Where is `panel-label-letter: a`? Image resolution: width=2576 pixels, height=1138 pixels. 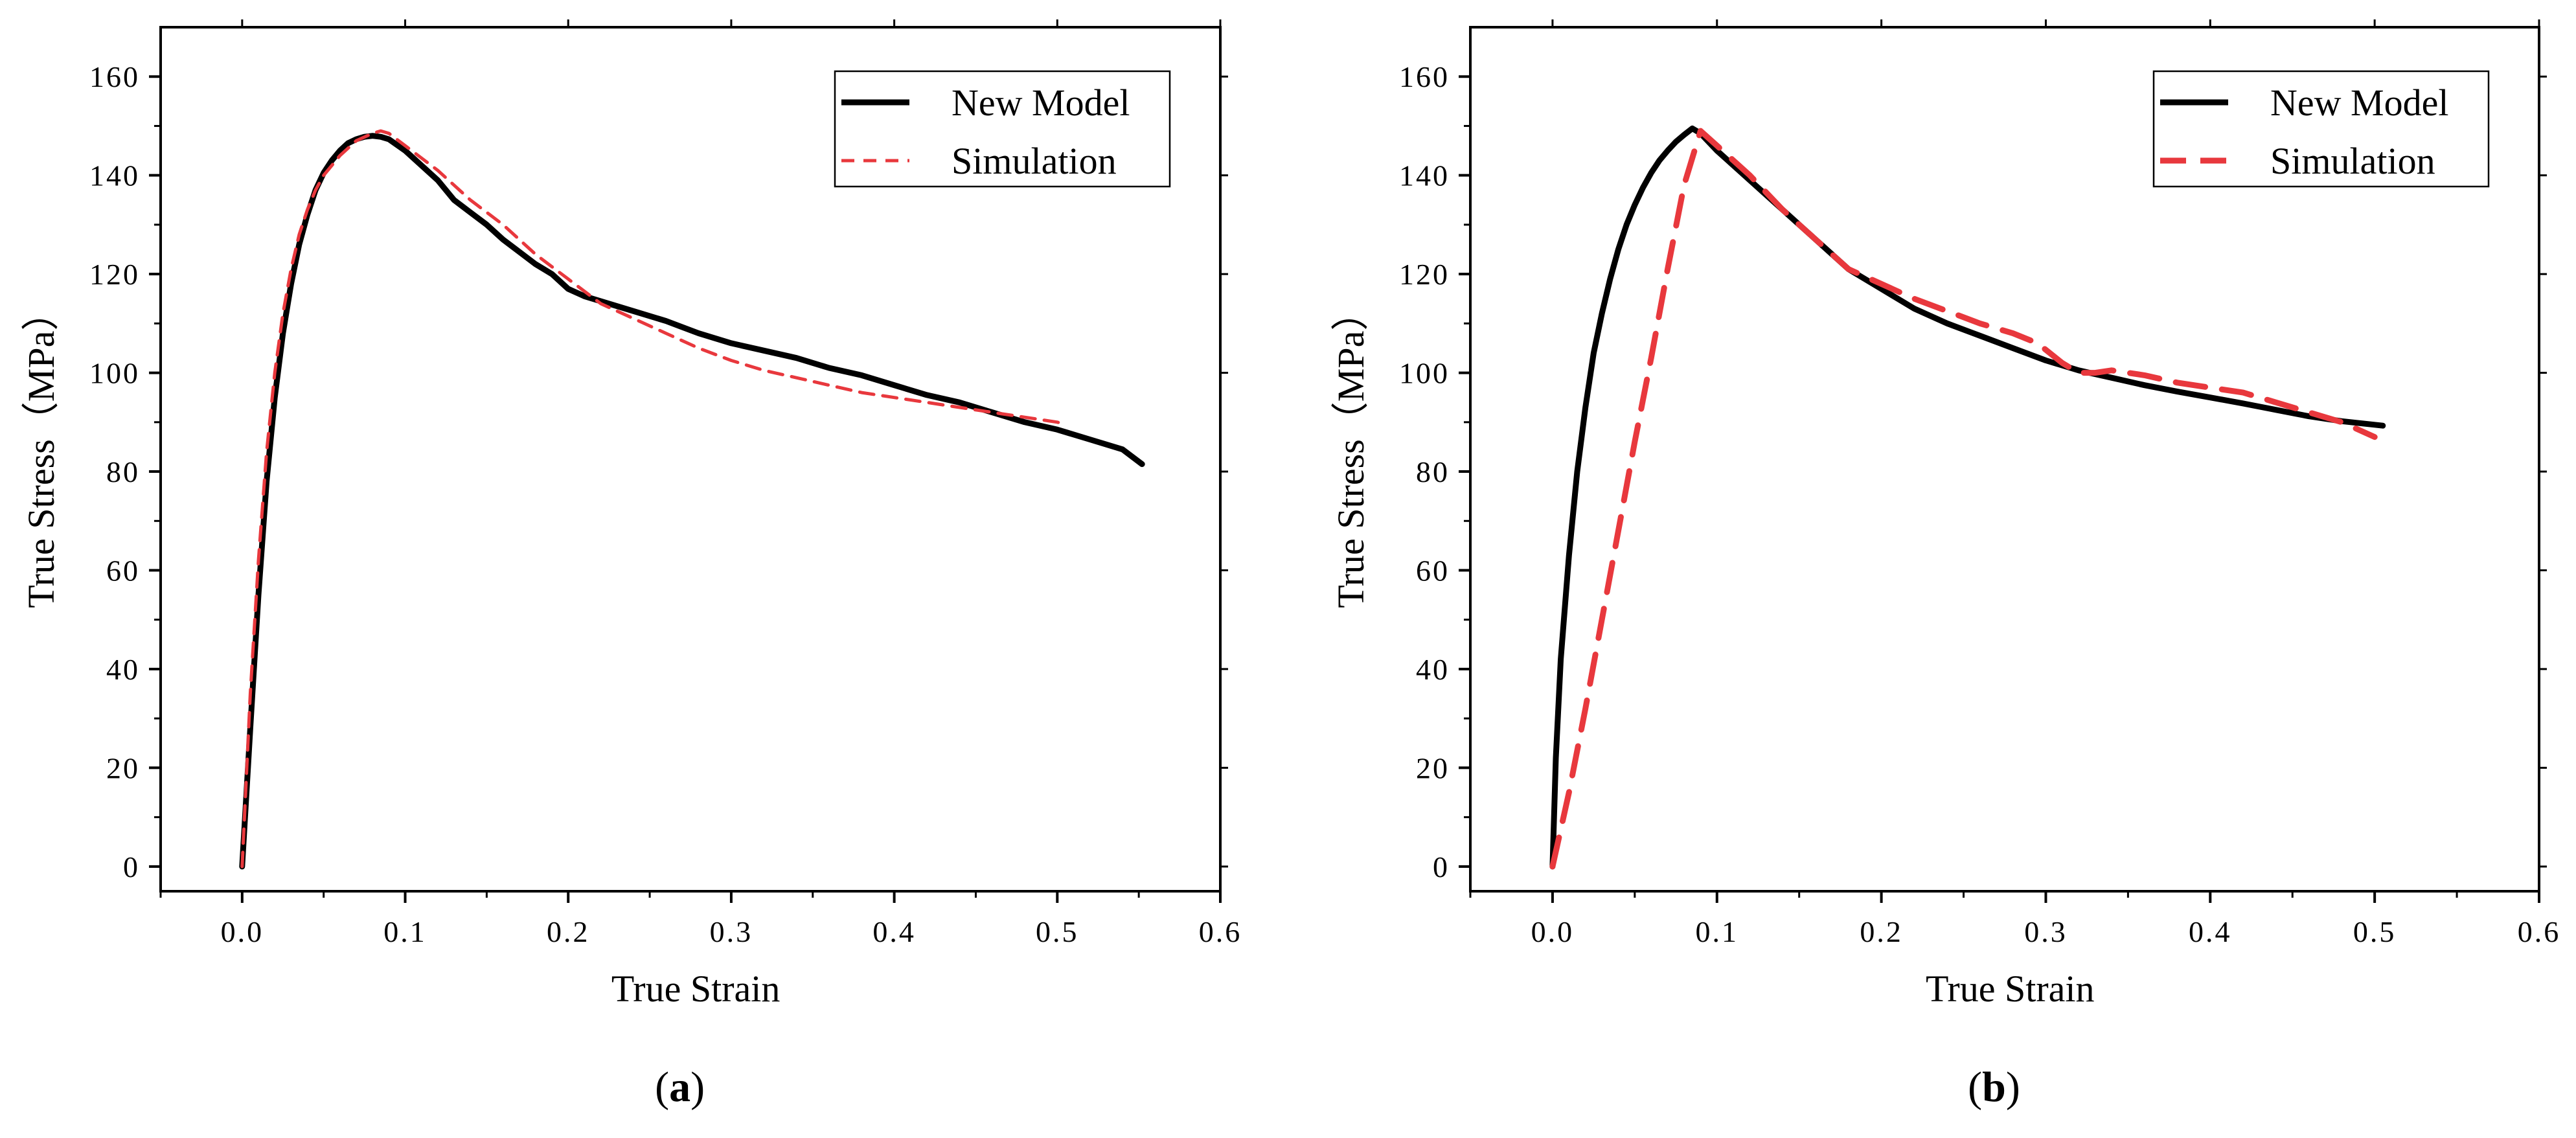
panel-label-letter: a is located at coordinates (680, 1087).